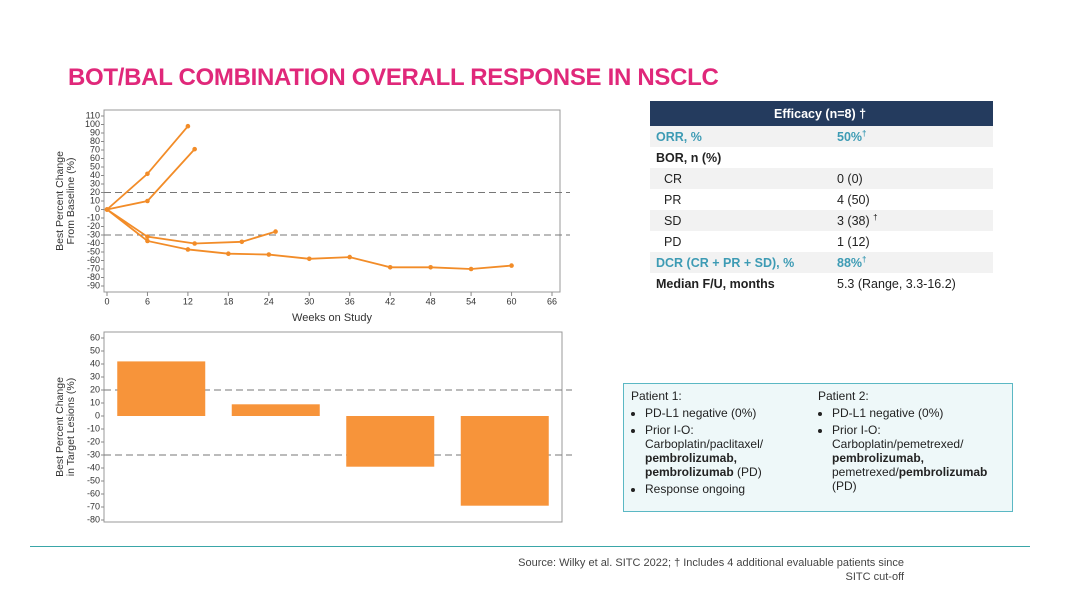 This screenshot has height=601, width=1068. Describe the element at coordinates (95, 132) in the screenshot. I see `y-tick-label: 90` at that location.